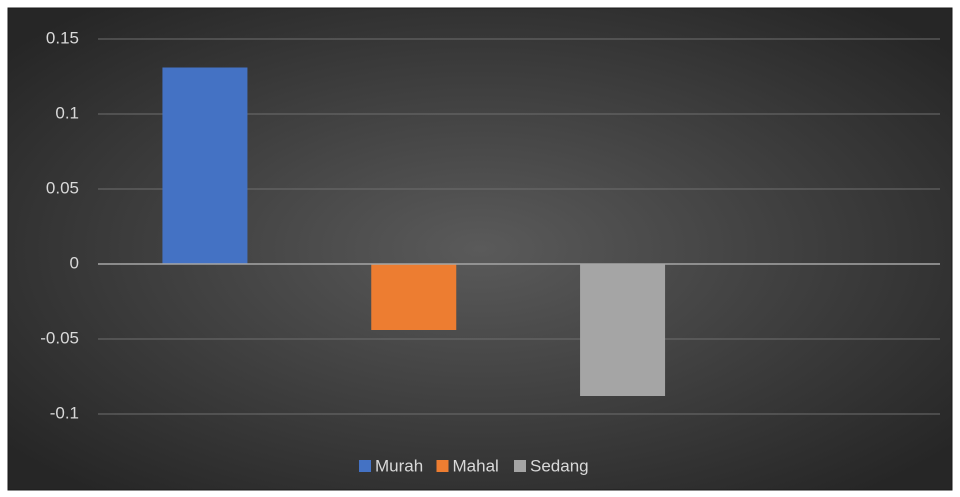  What do you see at coordinates (74, 262) in the screenshot?
I see `y-tick-label: 0` at bounding box center [74, 262].